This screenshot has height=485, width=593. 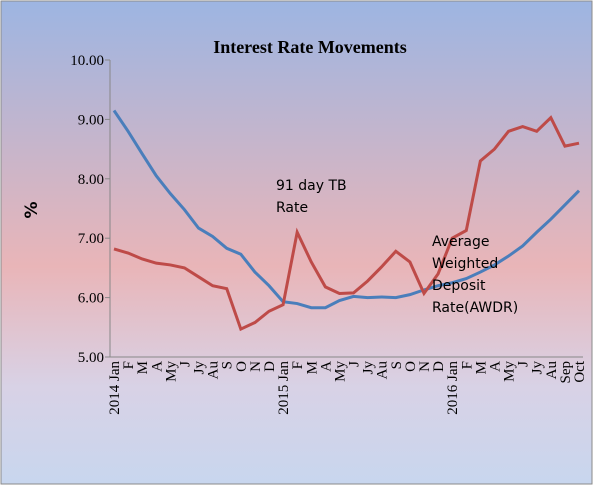 I want to click on y-tick-label: 6.00, so click(x=91, y=299).